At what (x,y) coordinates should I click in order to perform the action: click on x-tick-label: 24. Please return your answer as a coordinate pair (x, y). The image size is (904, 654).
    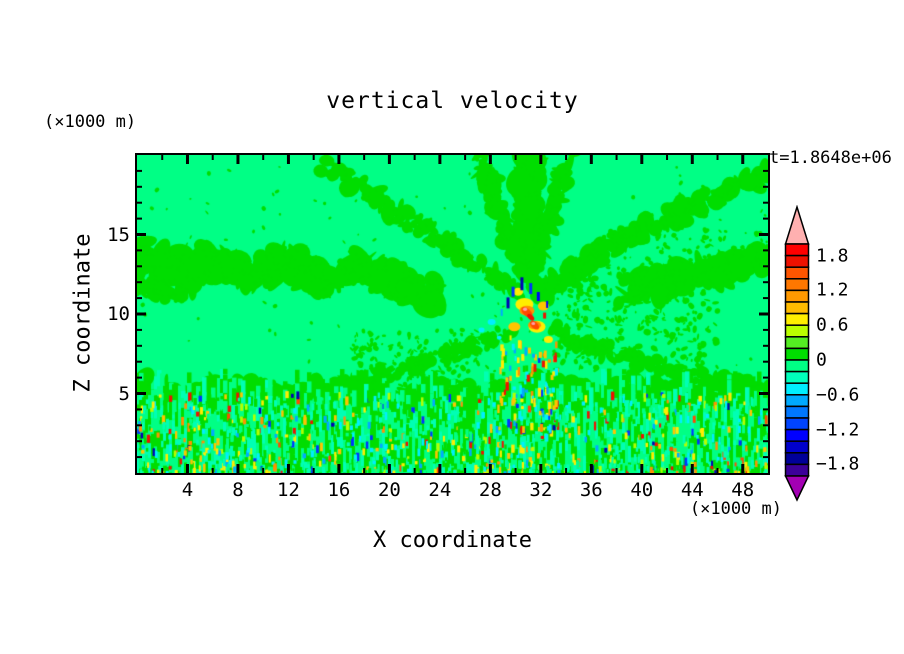
    Looking at the image, I should click on (440, 490).